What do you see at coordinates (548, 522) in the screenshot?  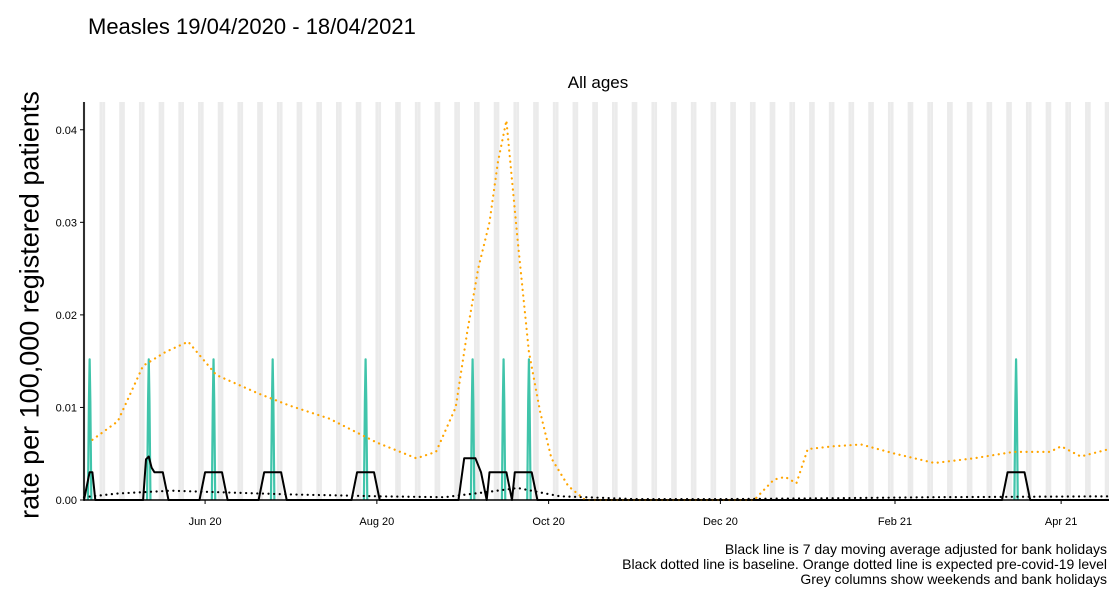 I see `x-tick-label: Oct 20` at bounding box center [548, 522].